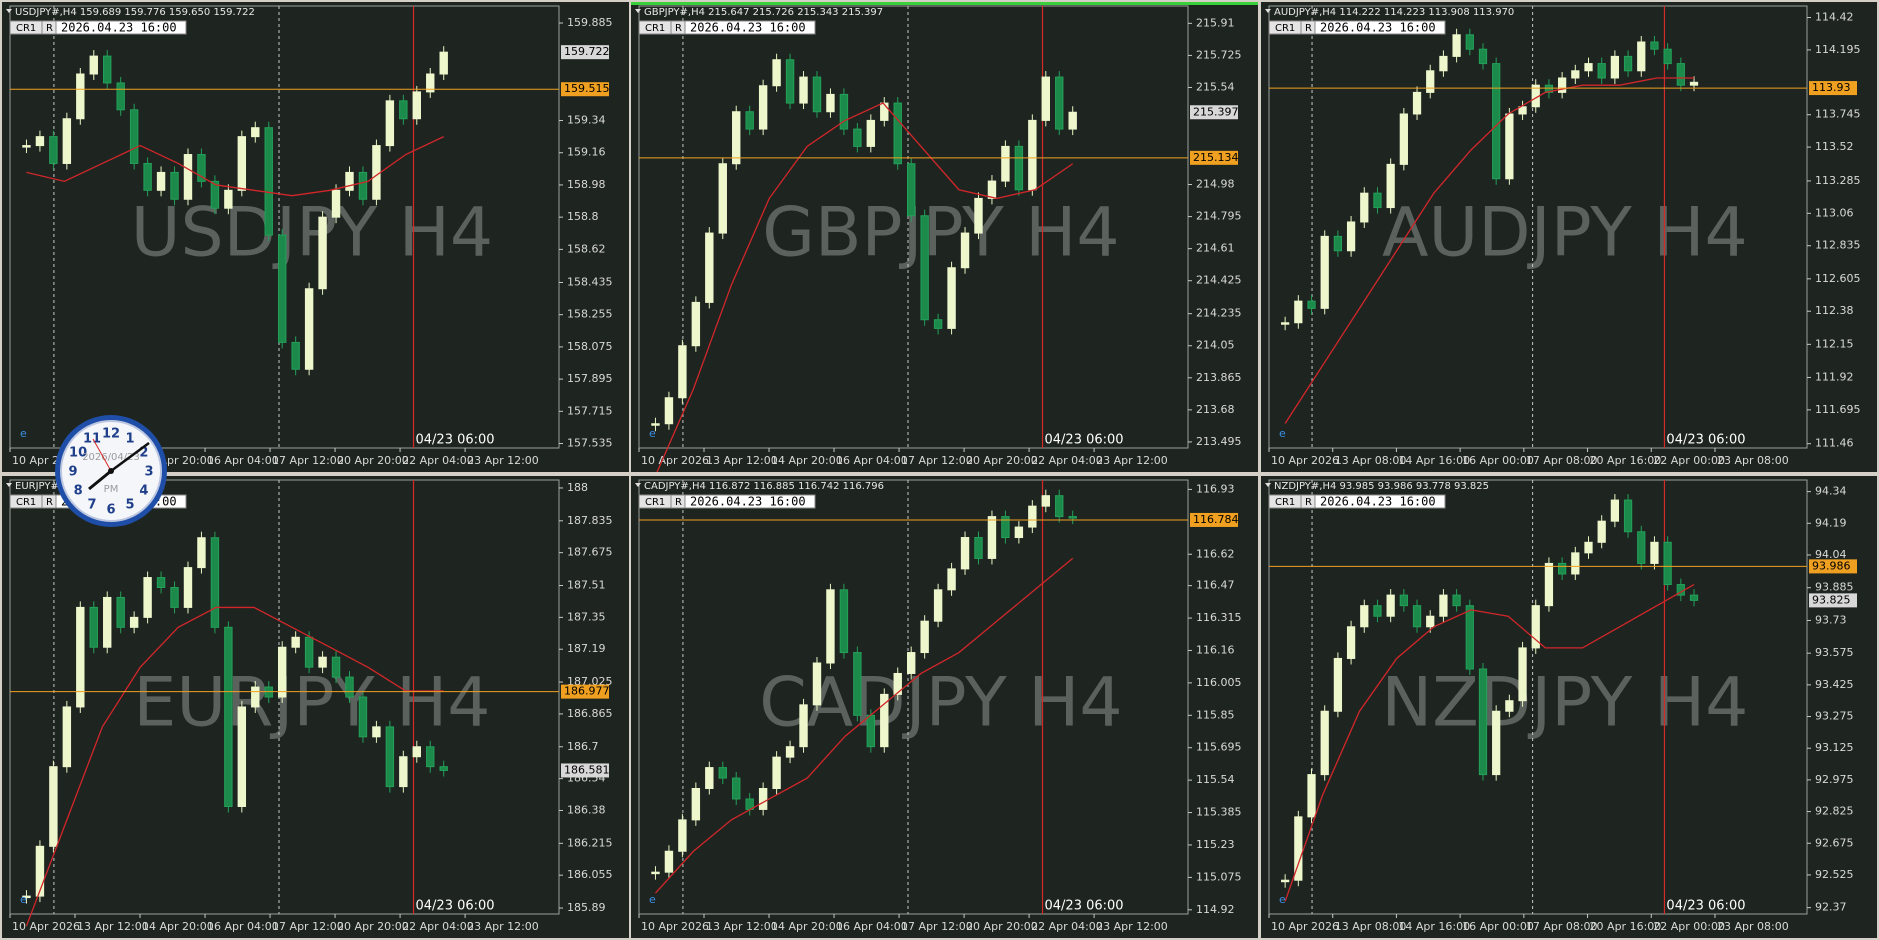 The width and height of the screenshot is (1879, 940). Describe the element at coordinates (940, 233) in the screenshot. I see `watermark: GBPJPY H4` at that location.